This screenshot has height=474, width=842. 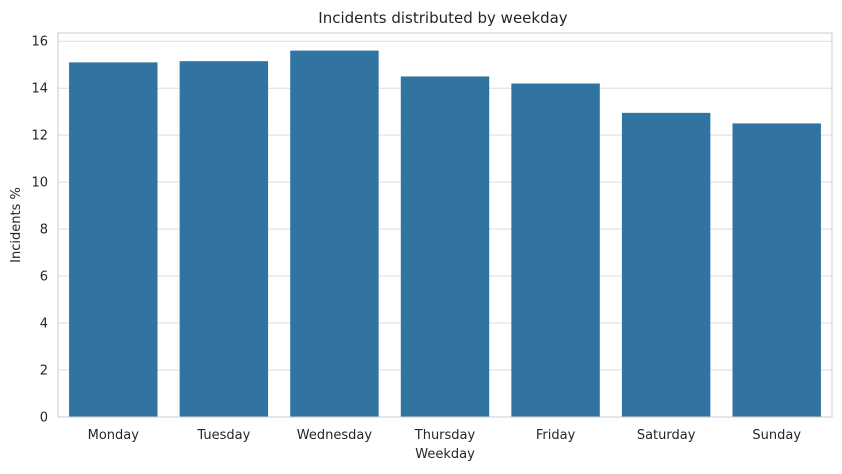 What do you see at coordinates (224, 239) in the screenshot?
I see `bar-tuesday` at bounding box center [224, 239].